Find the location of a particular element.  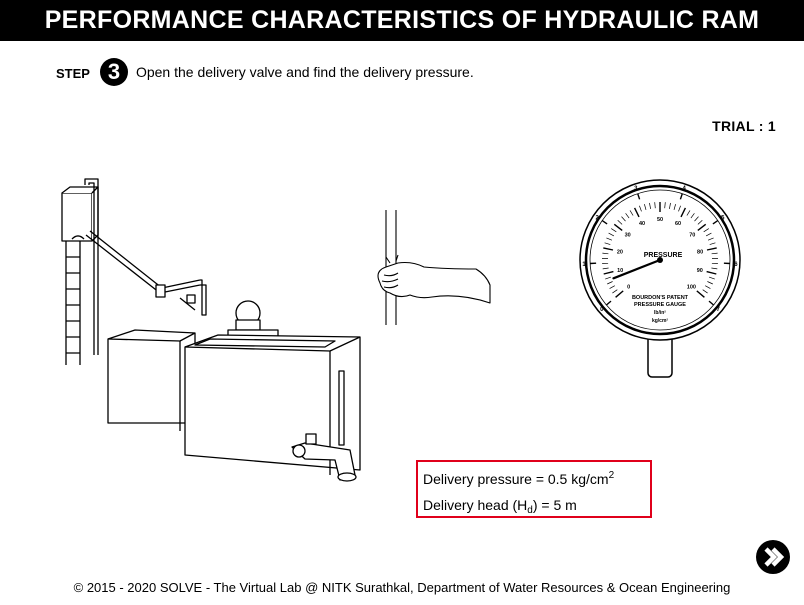

gauge-maker-line2: PRESSURE GAUGE is located at coordinates (660, 305).